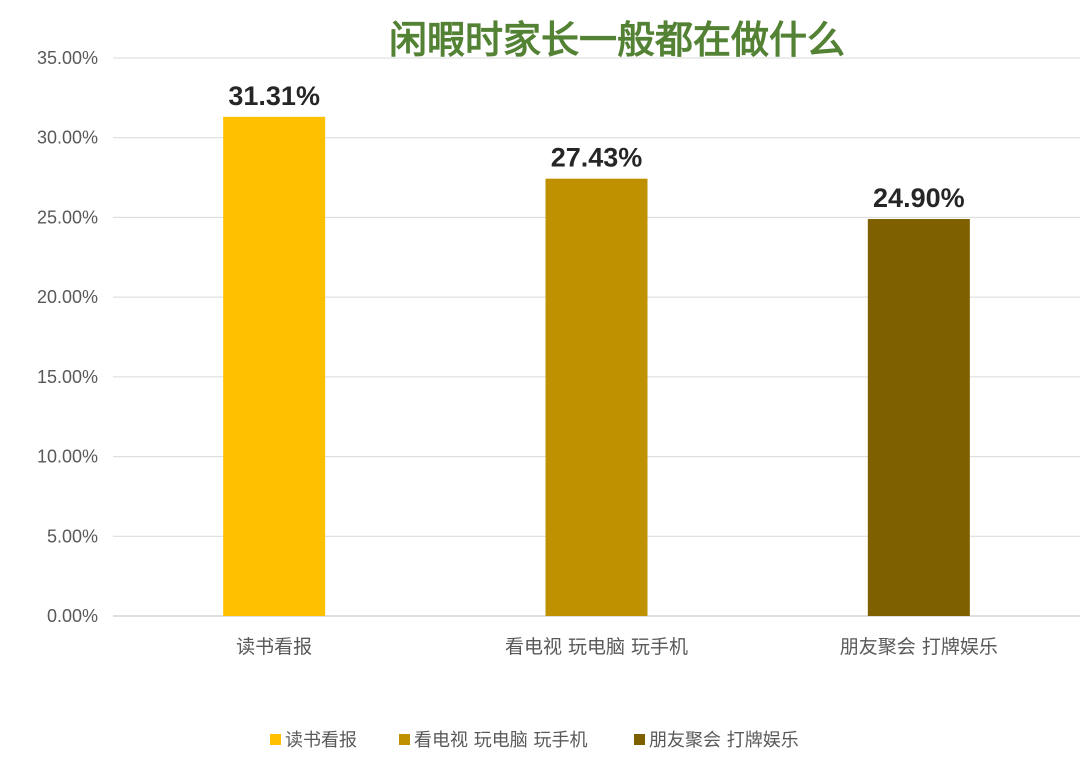 This screenshot has height=767, width=1080. I want to click on legend-entry: 看电视 玩电脑 玩手机, so click(500, 740).